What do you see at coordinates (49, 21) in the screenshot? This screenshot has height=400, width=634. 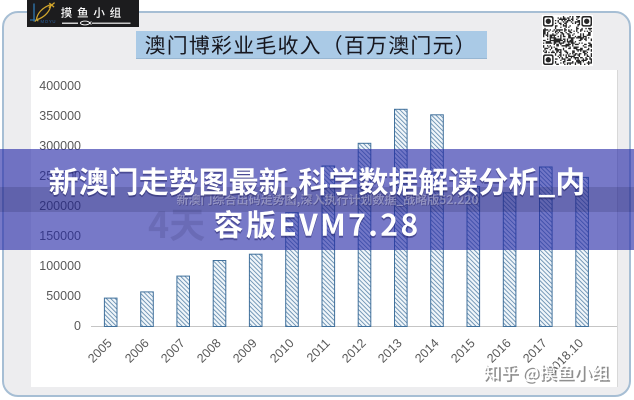 I see `svg-text: MOYU` at bounding box center [49, 21].